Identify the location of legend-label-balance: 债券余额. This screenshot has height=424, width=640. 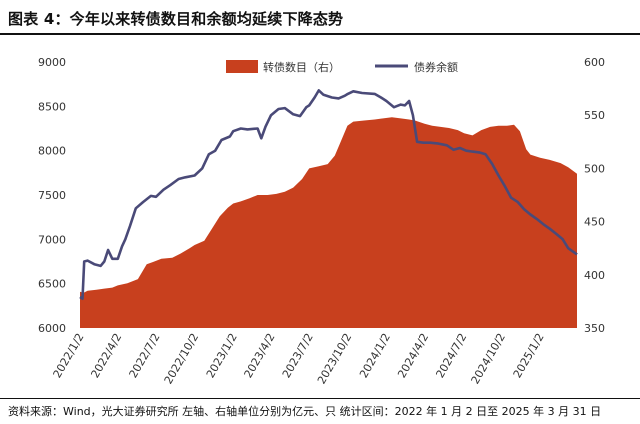
(436, 67).